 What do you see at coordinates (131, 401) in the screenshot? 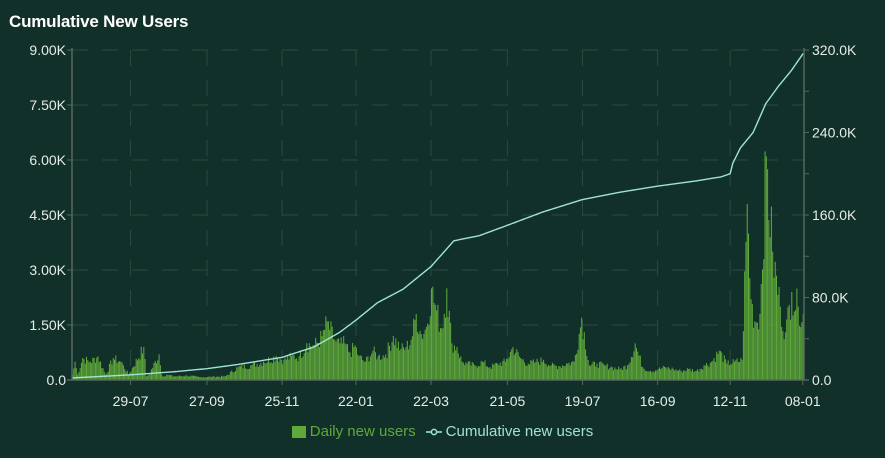
I see `x-tick-label: 29-07` at bounding box center [131, 401].